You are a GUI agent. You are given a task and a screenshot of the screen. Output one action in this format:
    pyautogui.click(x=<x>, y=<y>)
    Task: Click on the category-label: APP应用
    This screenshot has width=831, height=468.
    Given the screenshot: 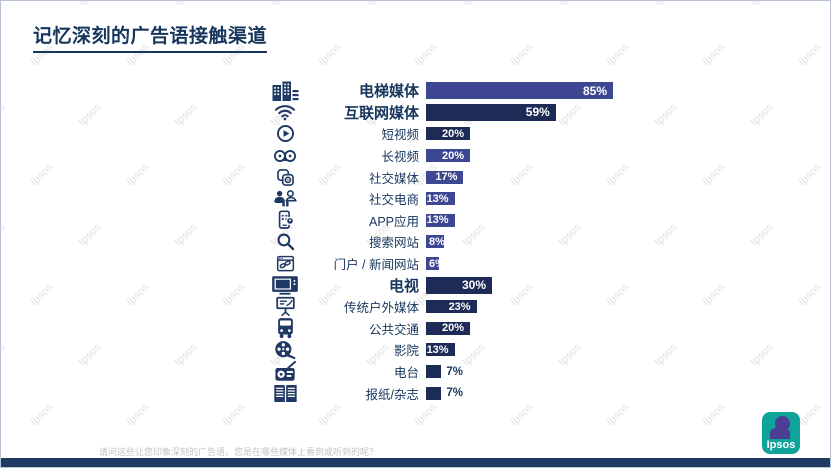 What is the action you would take?
    pyautogui.click(x=393, y=221)
    